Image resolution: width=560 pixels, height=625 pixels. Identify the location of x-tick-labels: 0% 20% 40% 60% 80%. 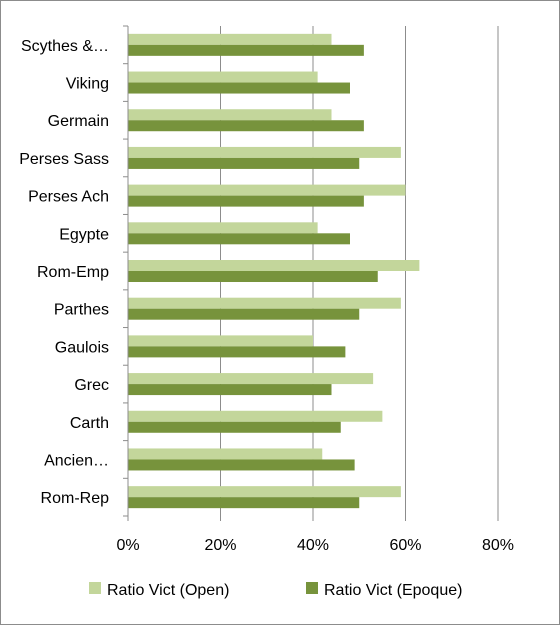
(315, 545).